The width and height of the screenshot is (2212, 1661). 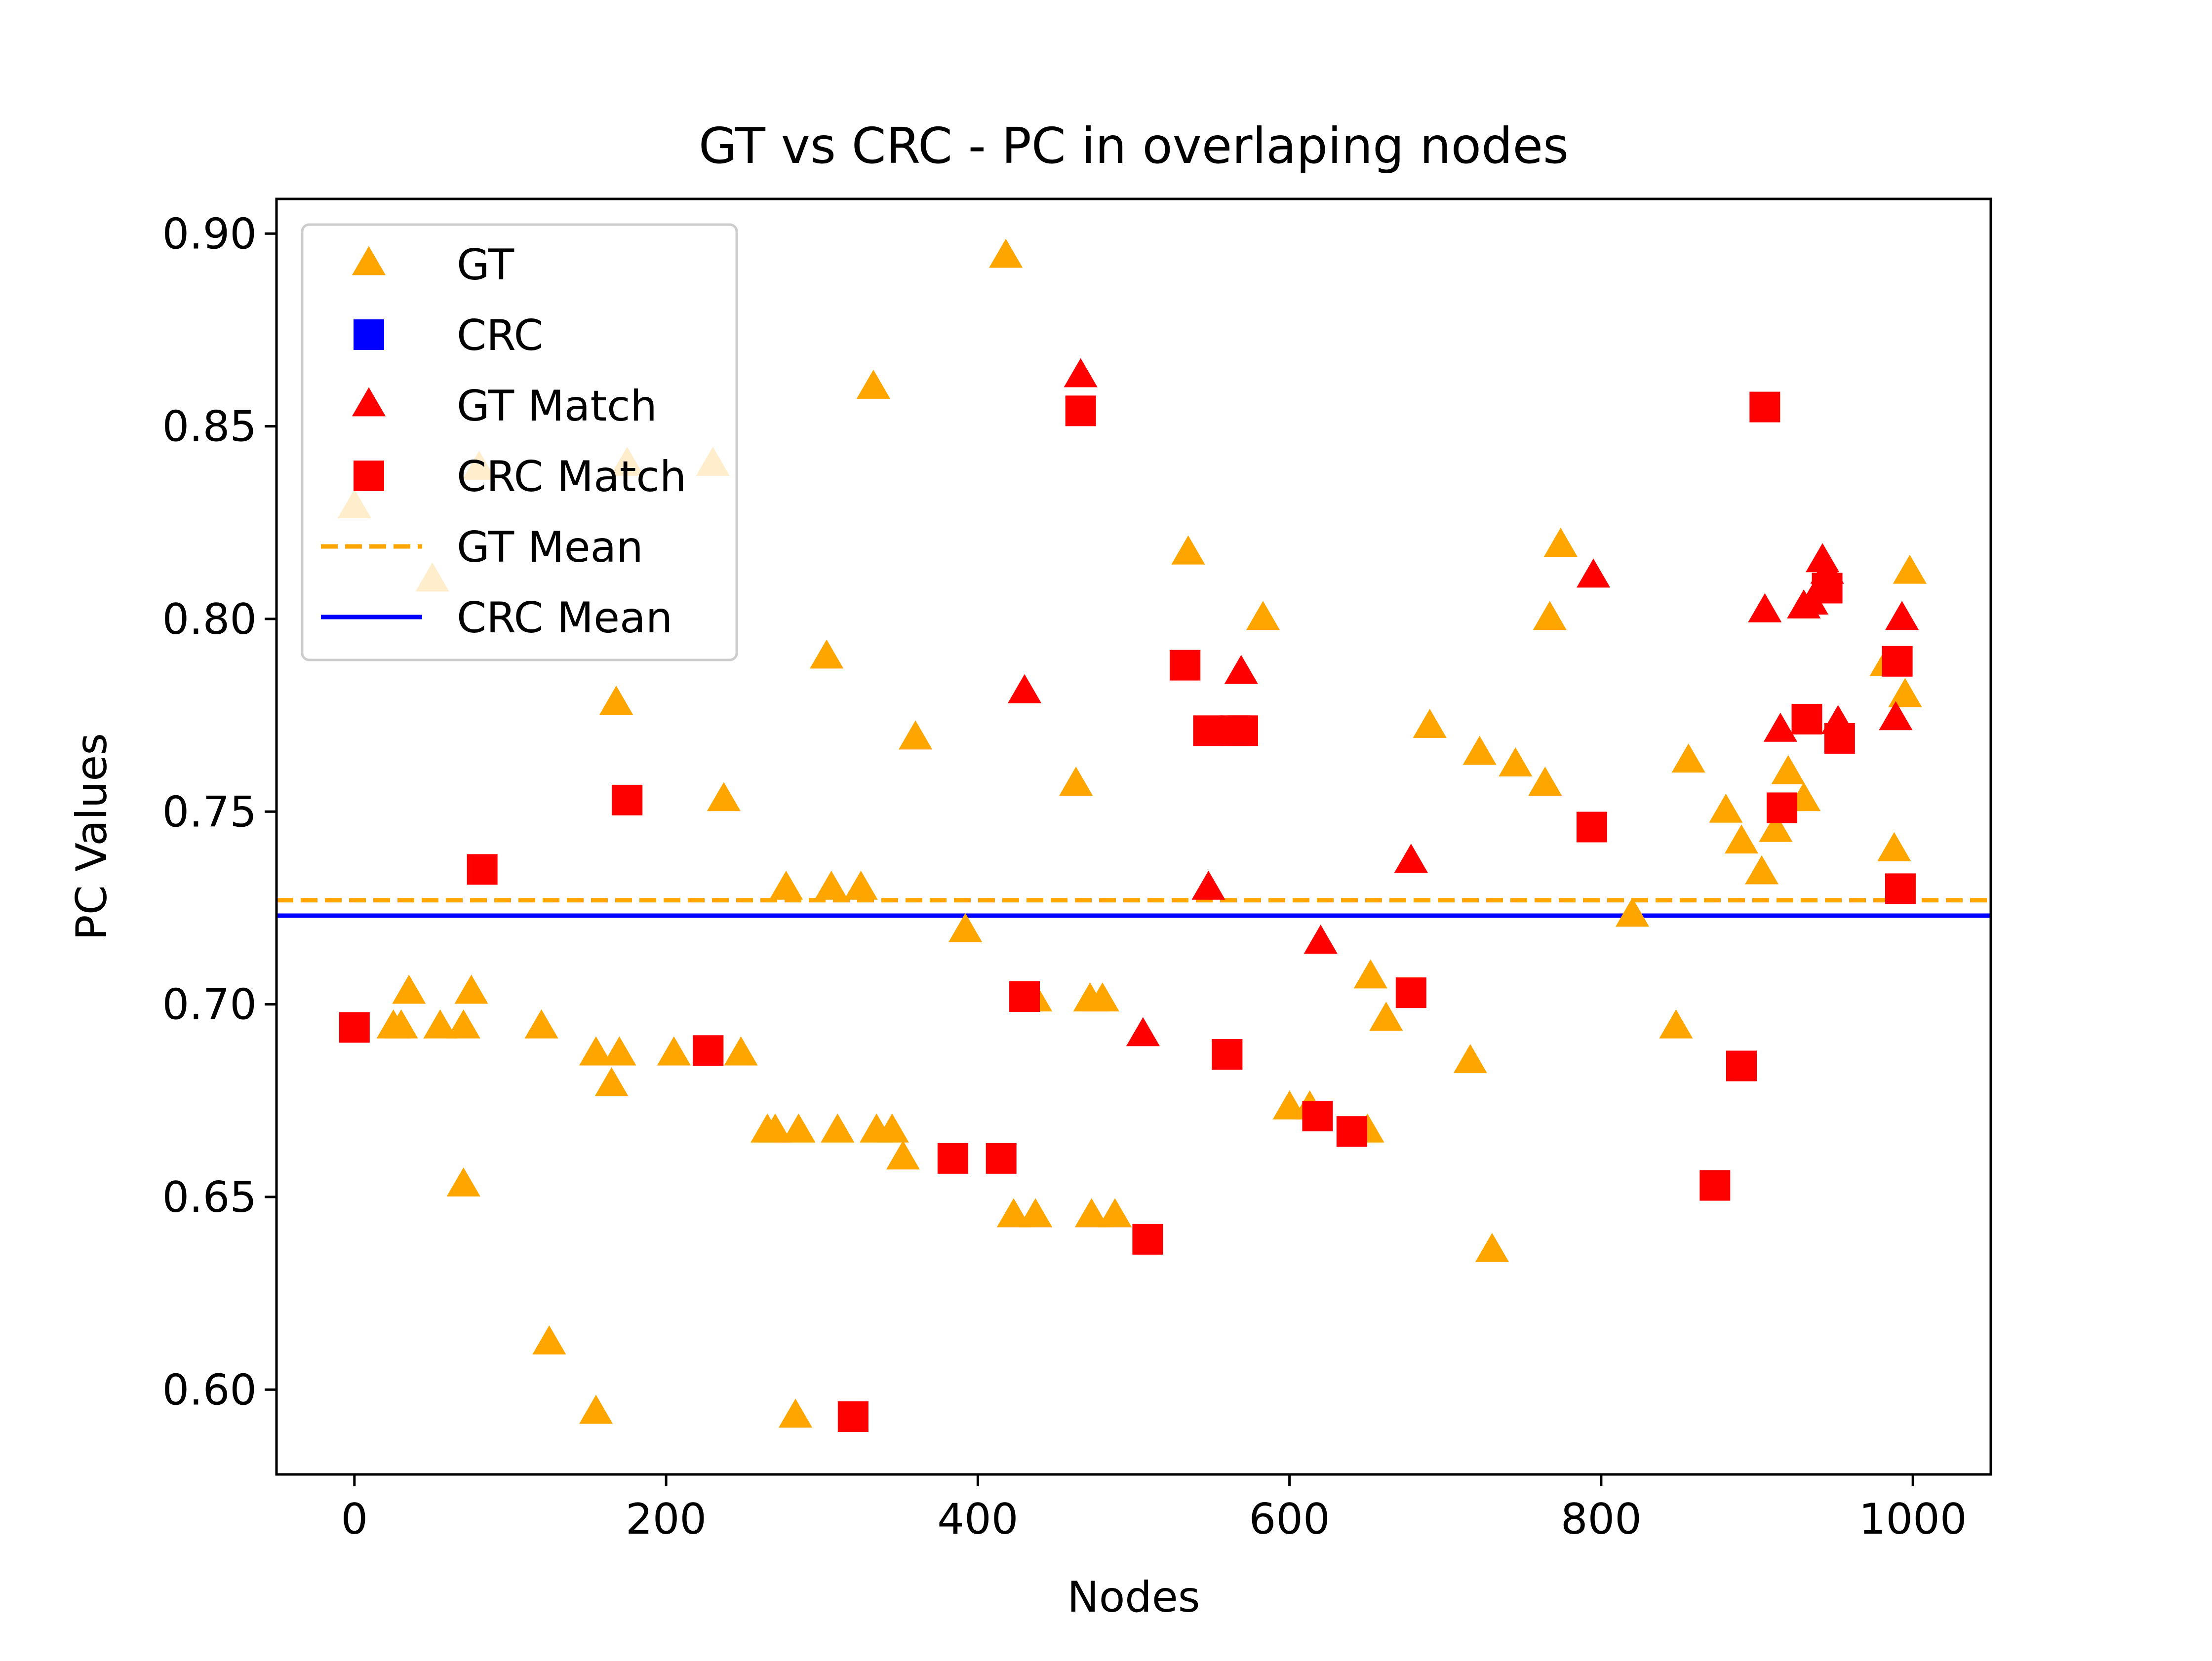 I want to click on x-tick-label: 200, so click(x=666, y=1519).